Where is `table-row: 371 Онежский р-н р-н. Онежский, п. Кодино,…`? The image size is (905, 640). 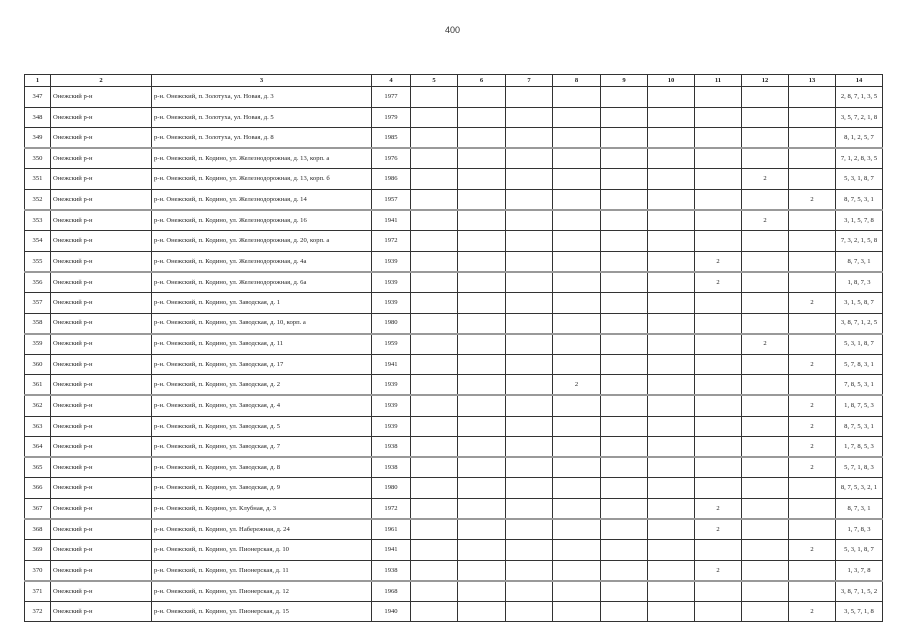
table-row: 371 Онежский р-н р-н. Онежский, п. Кодино,… is located at coordinates (453, 591).